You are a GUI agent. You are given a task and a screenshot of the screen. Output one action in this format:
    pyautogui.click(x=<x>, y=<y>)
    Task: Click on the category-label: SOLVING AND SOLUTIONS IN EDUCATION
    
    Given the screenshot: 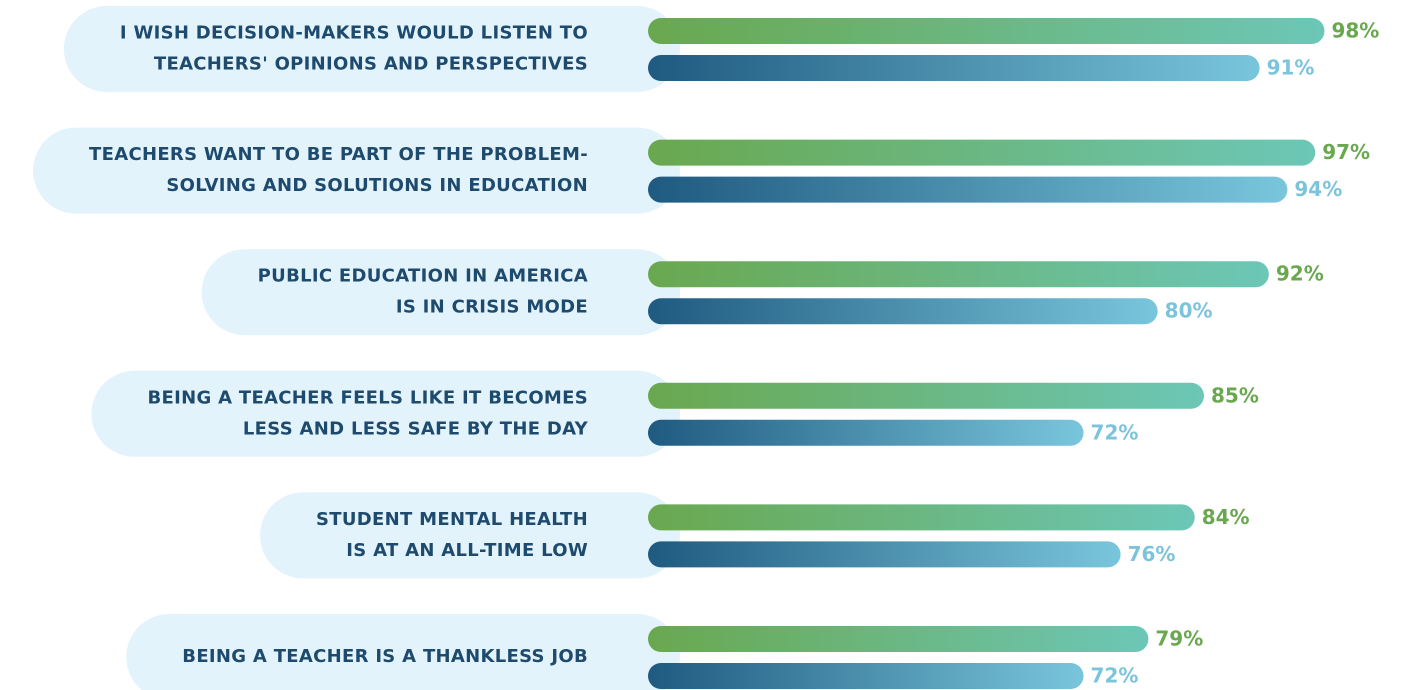 What is the action you would take?
    pyautogui.click(x=377, y=185)
    